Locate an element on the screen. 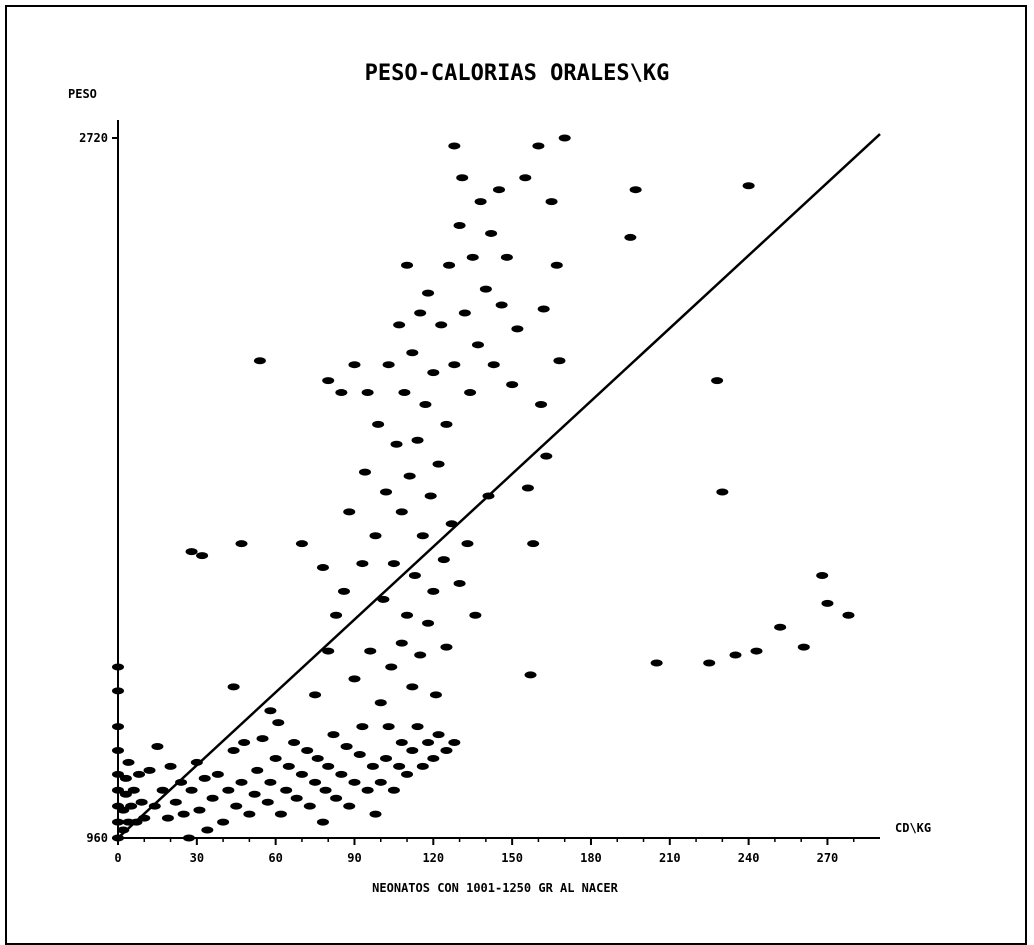 This screenshot has height=945, width=1034. y-tick-label: 960 is located at coordinates (97, 838).